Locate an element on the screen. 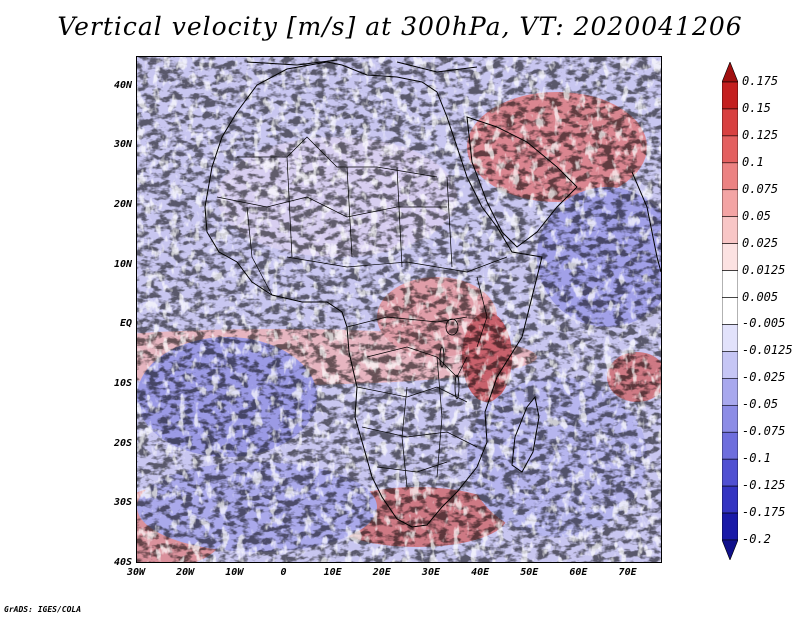  latitude-tick-label: 30S is located at coordinates (122, 503).